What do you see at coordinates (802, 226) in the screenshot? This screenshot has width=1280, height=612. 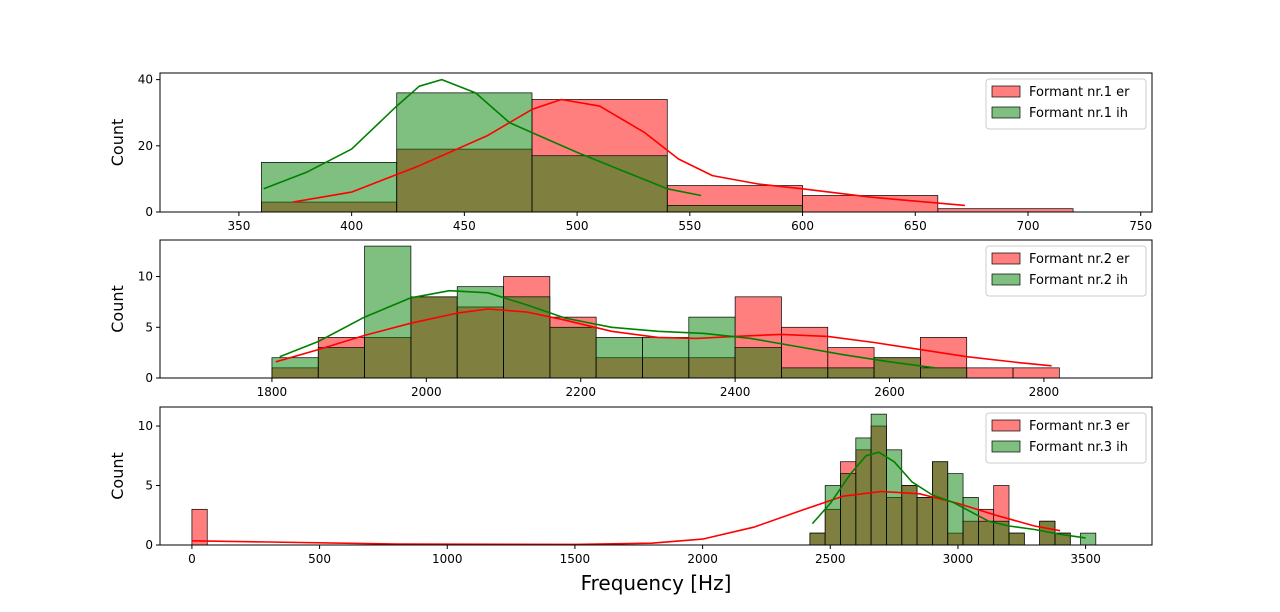 I see `x-tick-label: 600` at bounding box center [802, 226].